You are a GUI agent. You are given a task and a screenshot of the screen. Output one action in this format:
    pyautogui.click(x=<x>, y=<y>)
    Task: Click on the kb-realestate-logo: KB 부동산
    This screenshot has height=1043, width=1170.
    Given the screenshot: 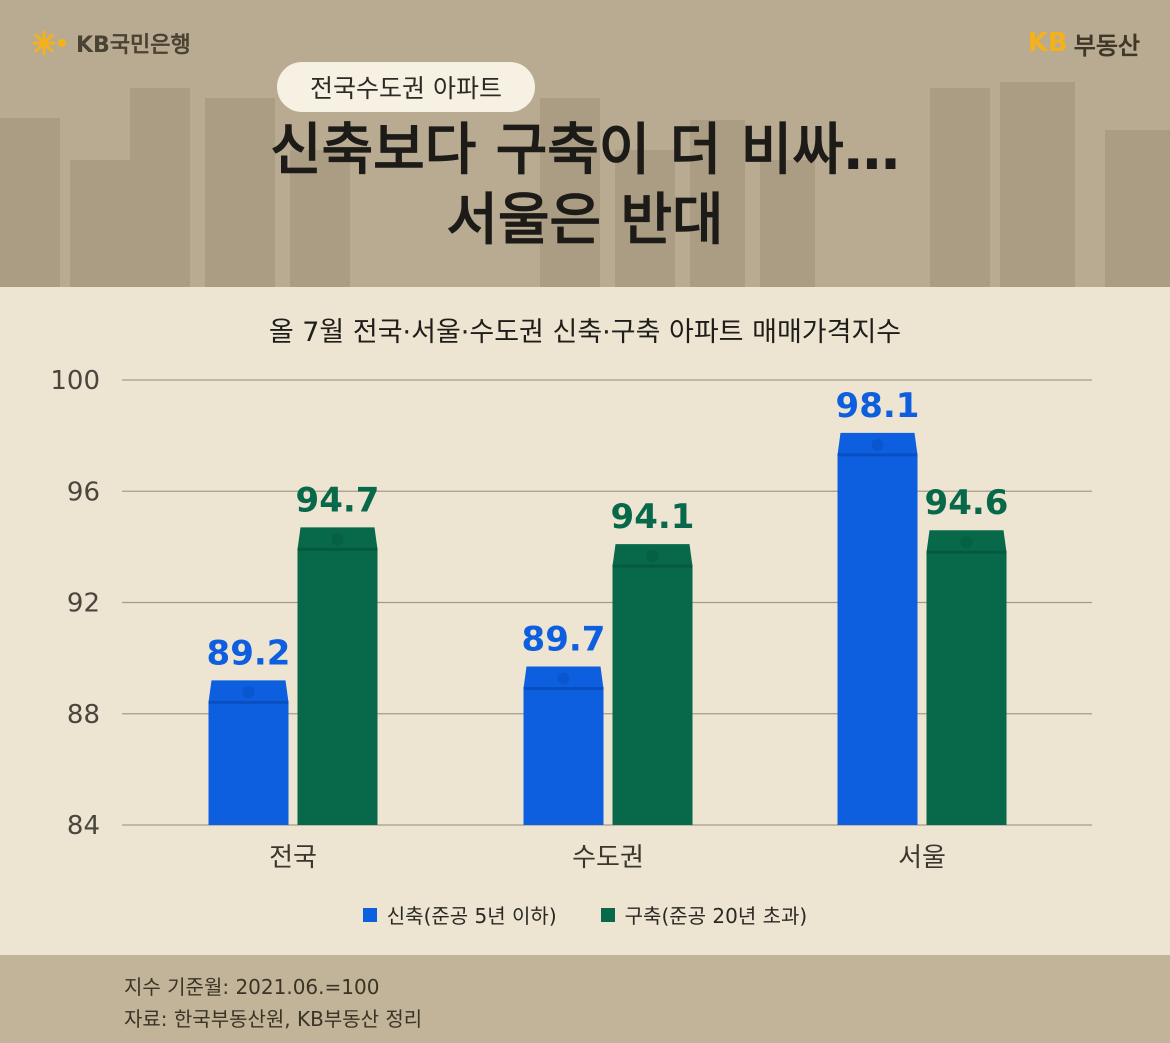 What is the action you would take?
    pyautogui.click(x=1084, y=43)
    